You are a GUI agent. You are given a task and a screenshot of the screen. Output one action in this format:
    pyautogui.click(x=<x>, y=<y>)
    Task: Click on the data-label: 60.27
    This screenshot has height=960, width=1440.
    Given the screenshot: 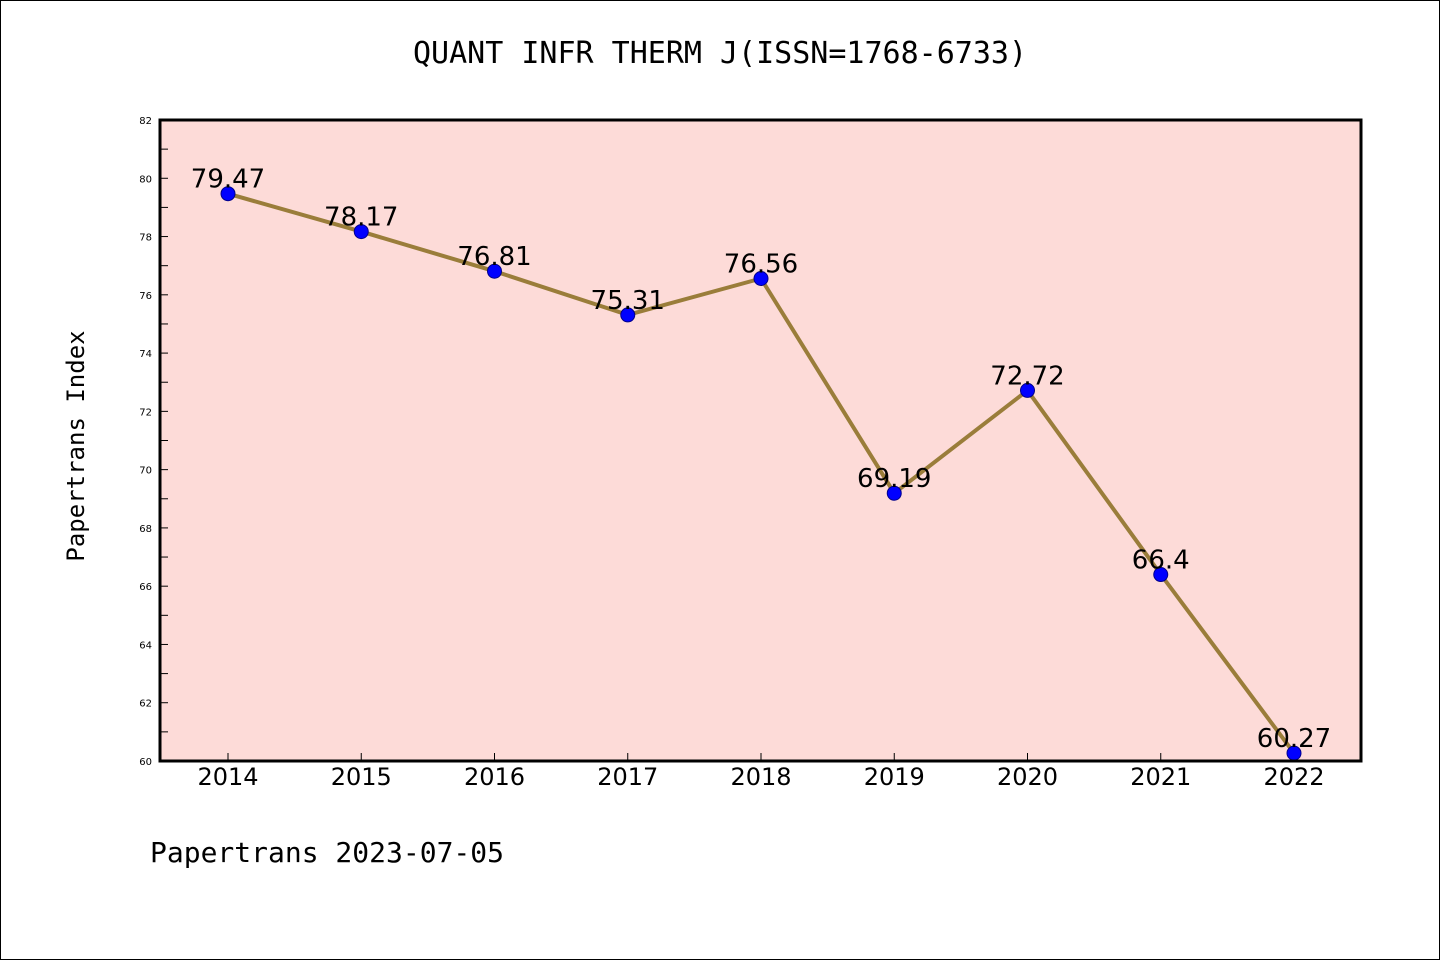 What is the action you would take?
    pyautogui.click(x=1294, y=739)
    